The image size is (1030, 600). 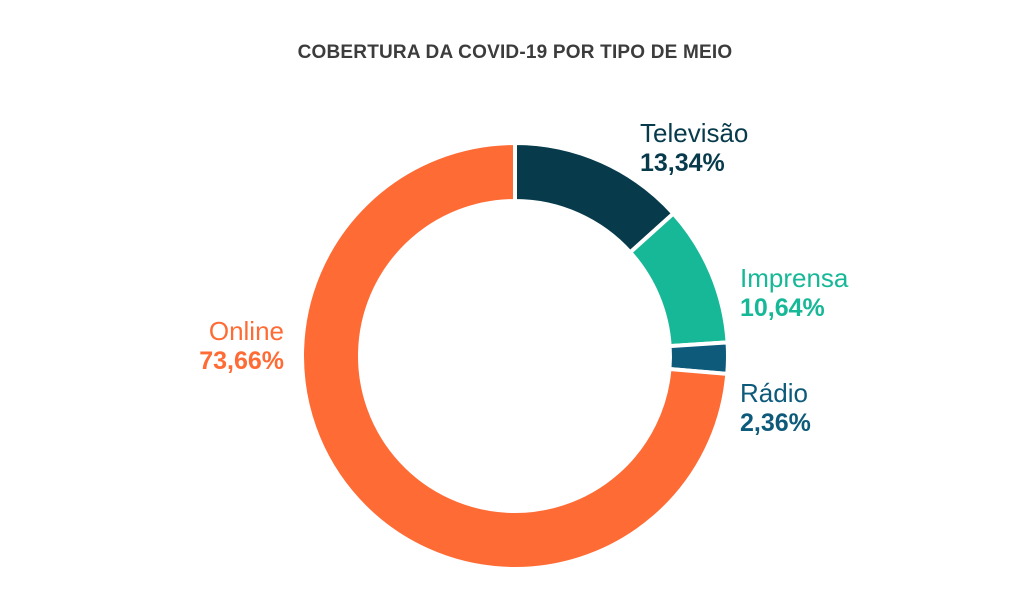 I want to click on label-radio-value: 2,36%, so click(x=775, y=423).